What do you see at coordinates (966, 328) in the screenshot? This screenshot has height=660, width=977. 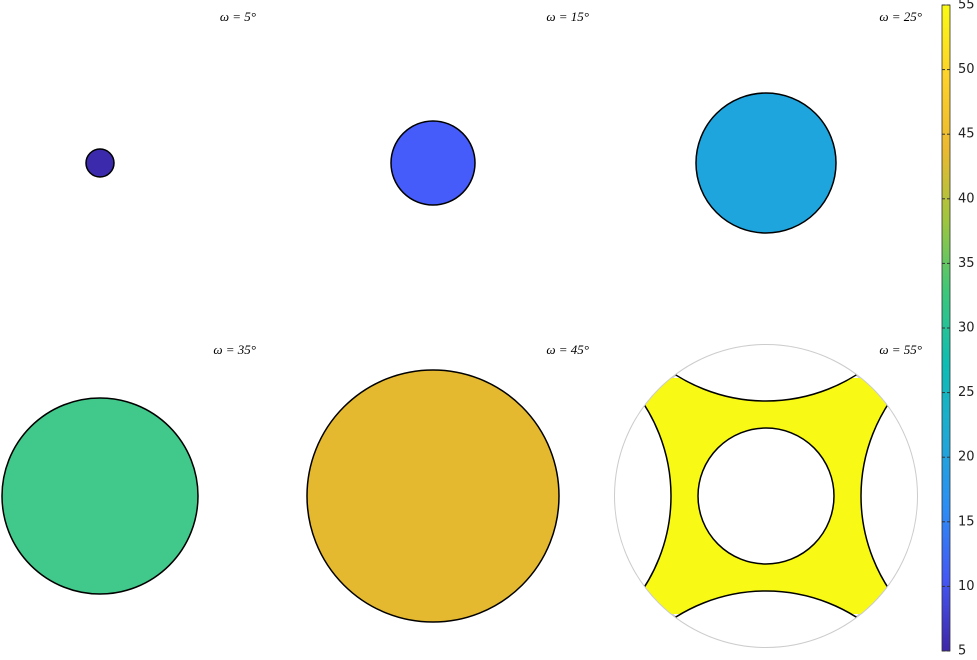 I see `colorbar-tick-label: 30` at bounding box center [966, 328].